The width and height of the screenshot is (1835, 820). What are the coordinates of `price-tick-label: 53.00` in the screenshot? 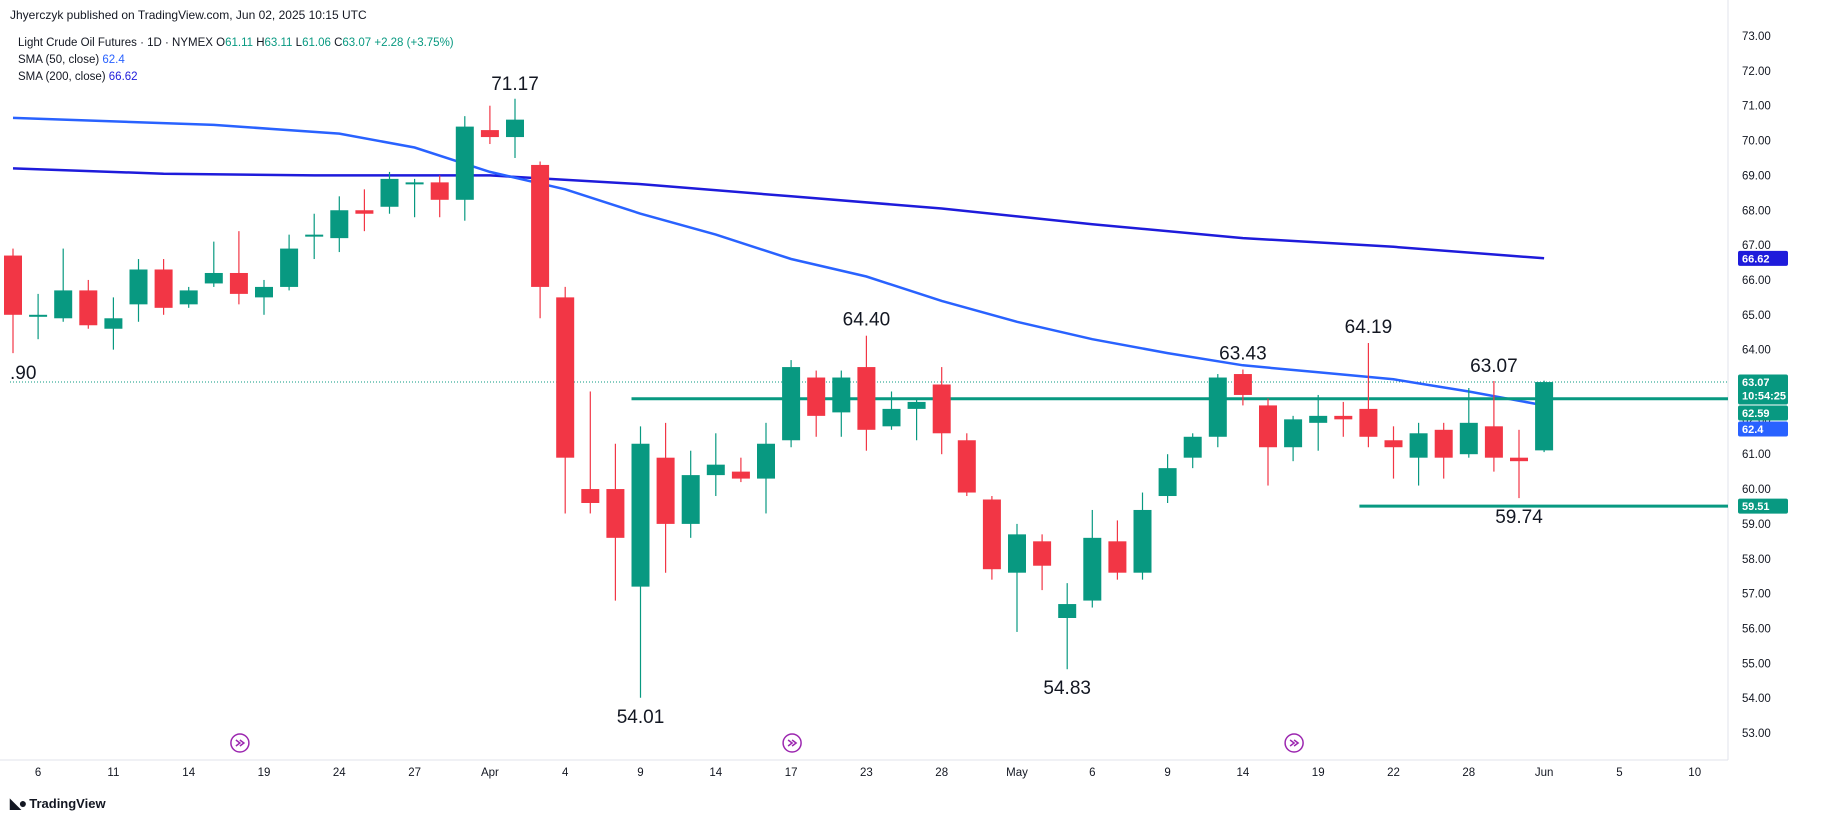 It's located at (1756, 734).